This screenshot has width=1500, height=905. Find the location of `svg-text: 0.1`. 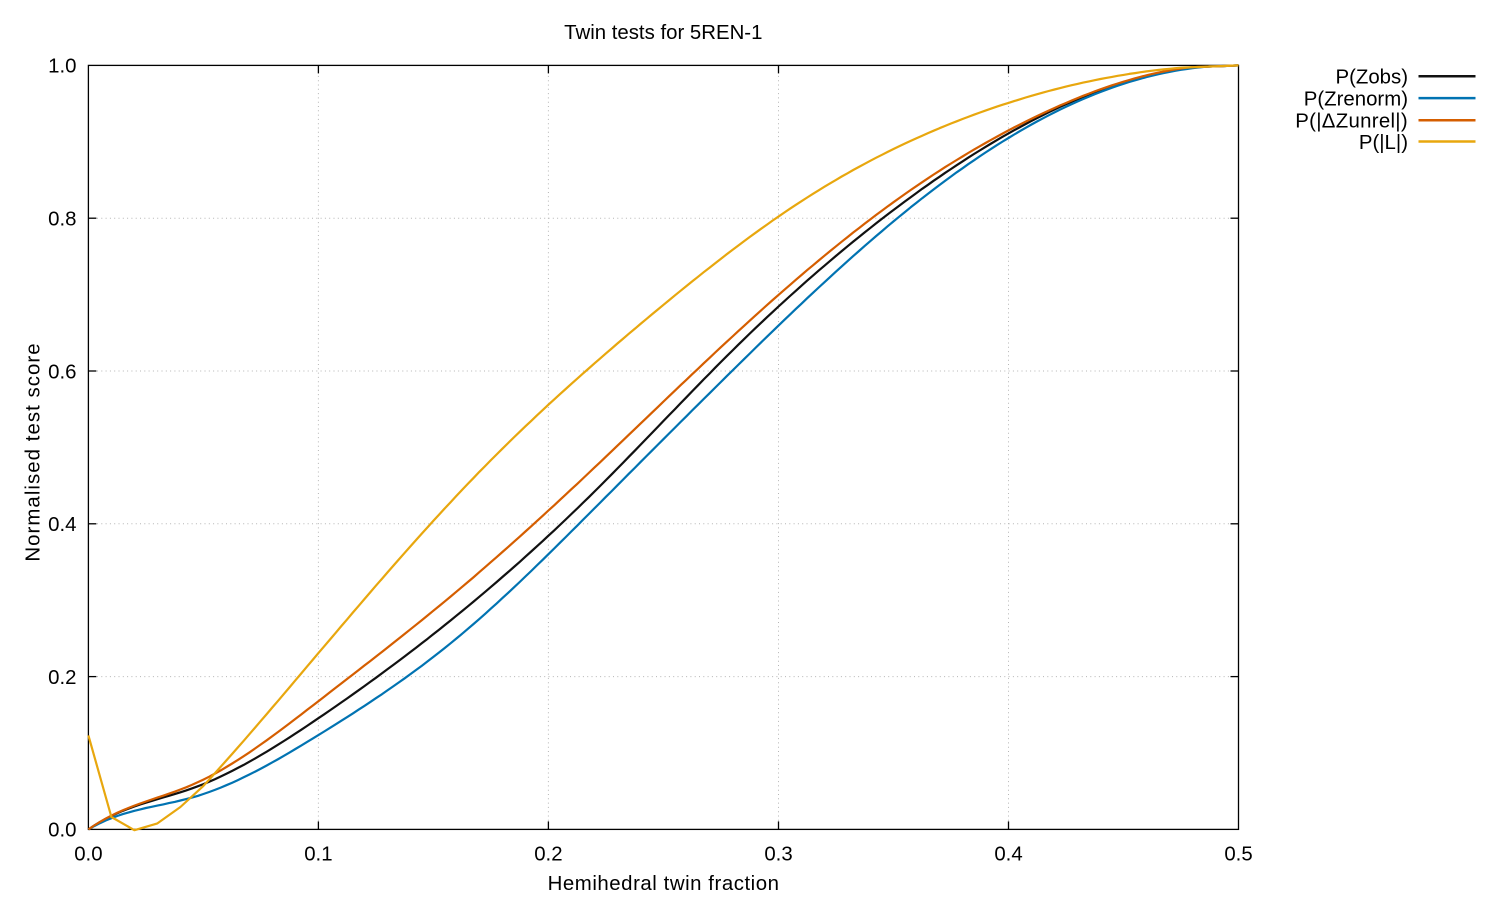

svg-text: 0.1 is located at coordinates (318, 854).